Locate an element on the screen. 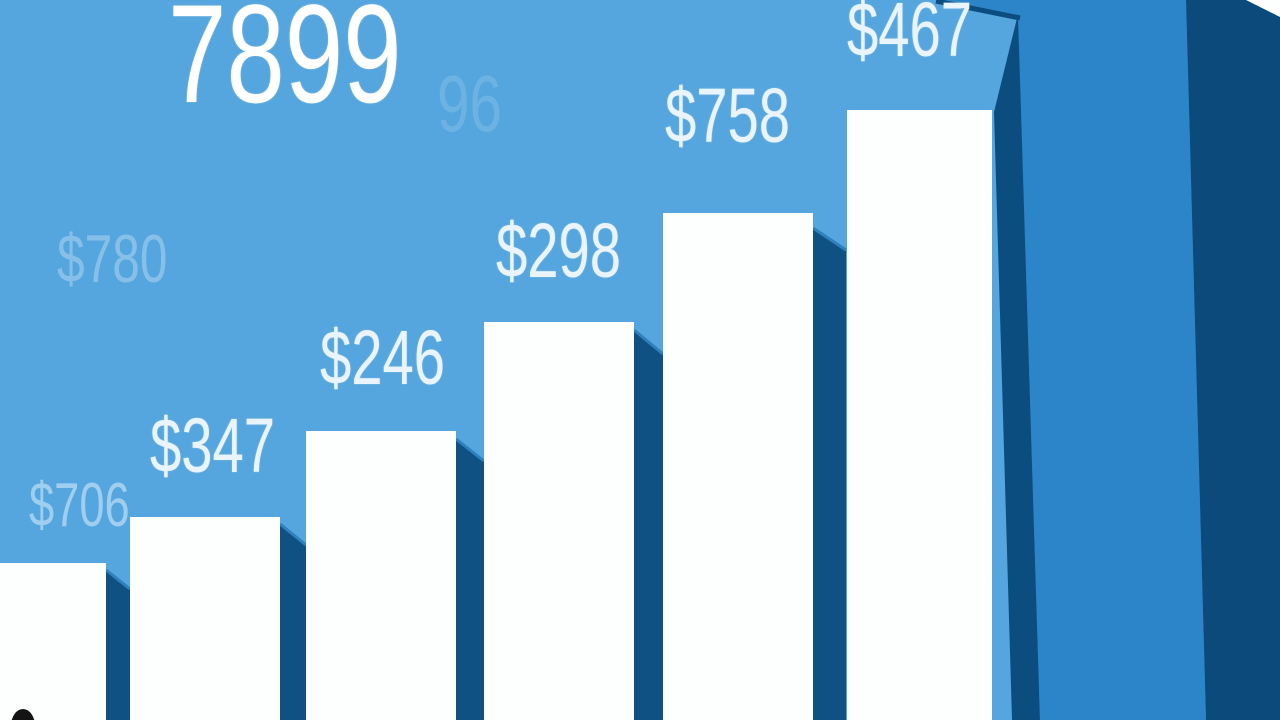  arrowhead-underside-shadow is located at coordinates (978, 10).